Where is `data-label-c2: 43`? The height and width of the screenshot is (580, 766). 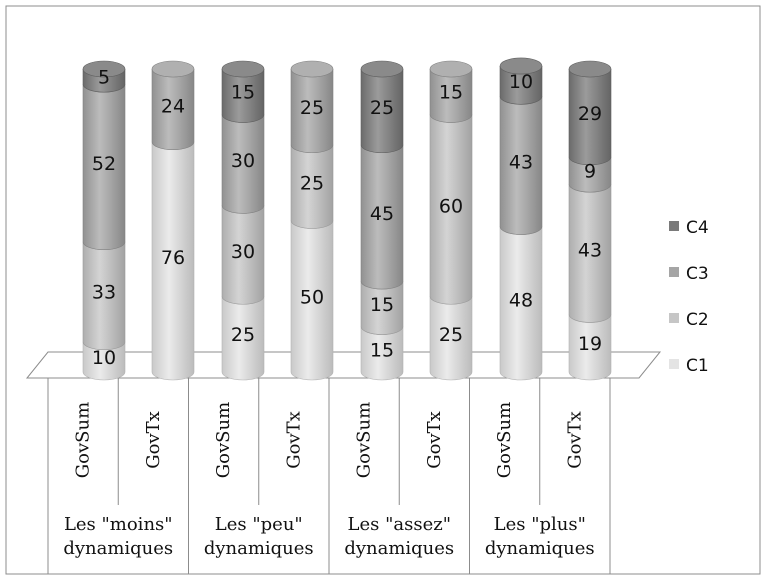
data-label-c2: 43 is located at coordinates (590, 250).